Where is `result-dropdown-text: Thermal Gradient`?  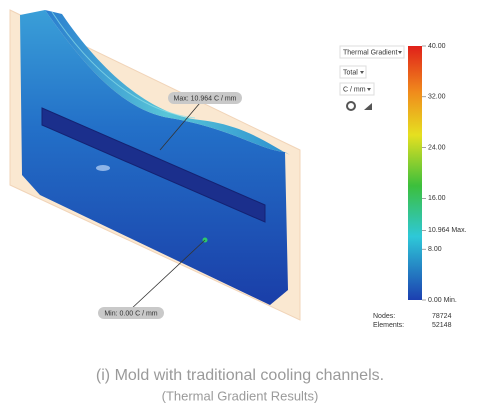
result-dropdown-text: Thermal Gradient is located at coordinates (370, 52).